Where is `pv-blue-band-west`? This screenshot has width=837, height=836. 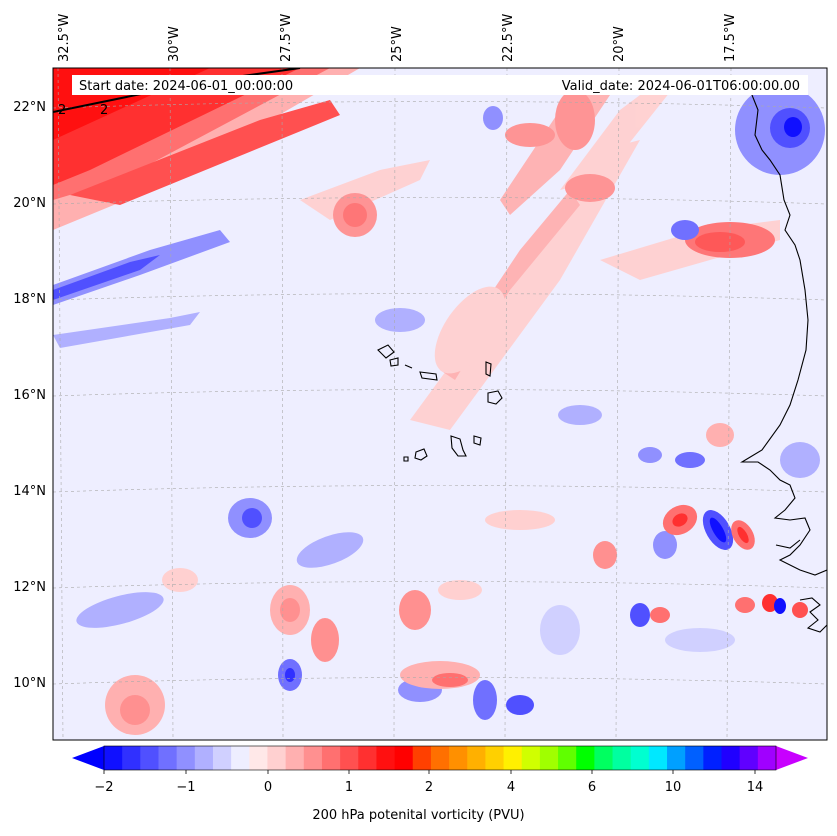 pv-blue-band-west is located at coordinates (141, 289).